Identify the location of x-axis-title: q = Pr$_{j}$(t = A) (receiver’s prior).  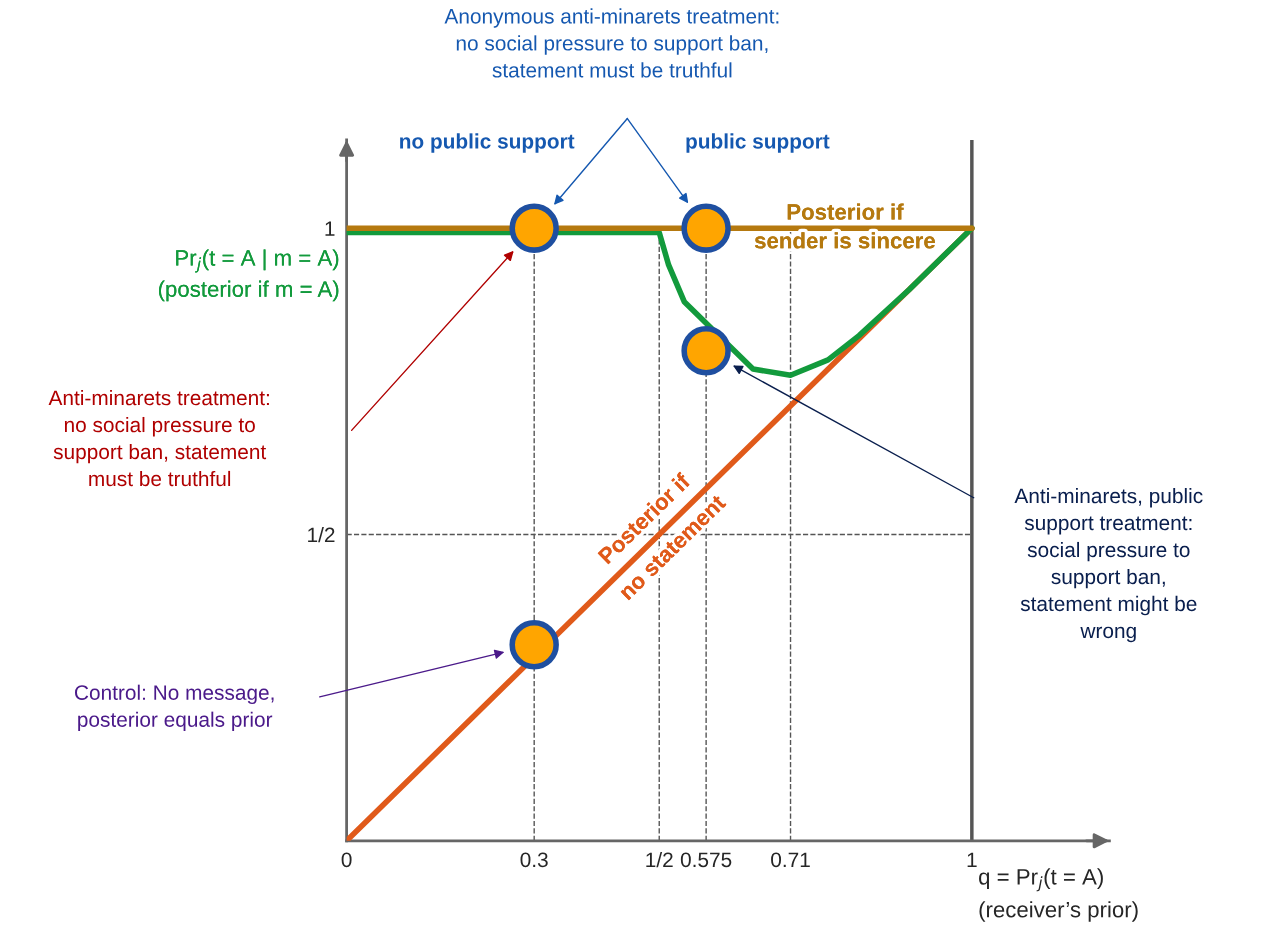
(1058, 895).